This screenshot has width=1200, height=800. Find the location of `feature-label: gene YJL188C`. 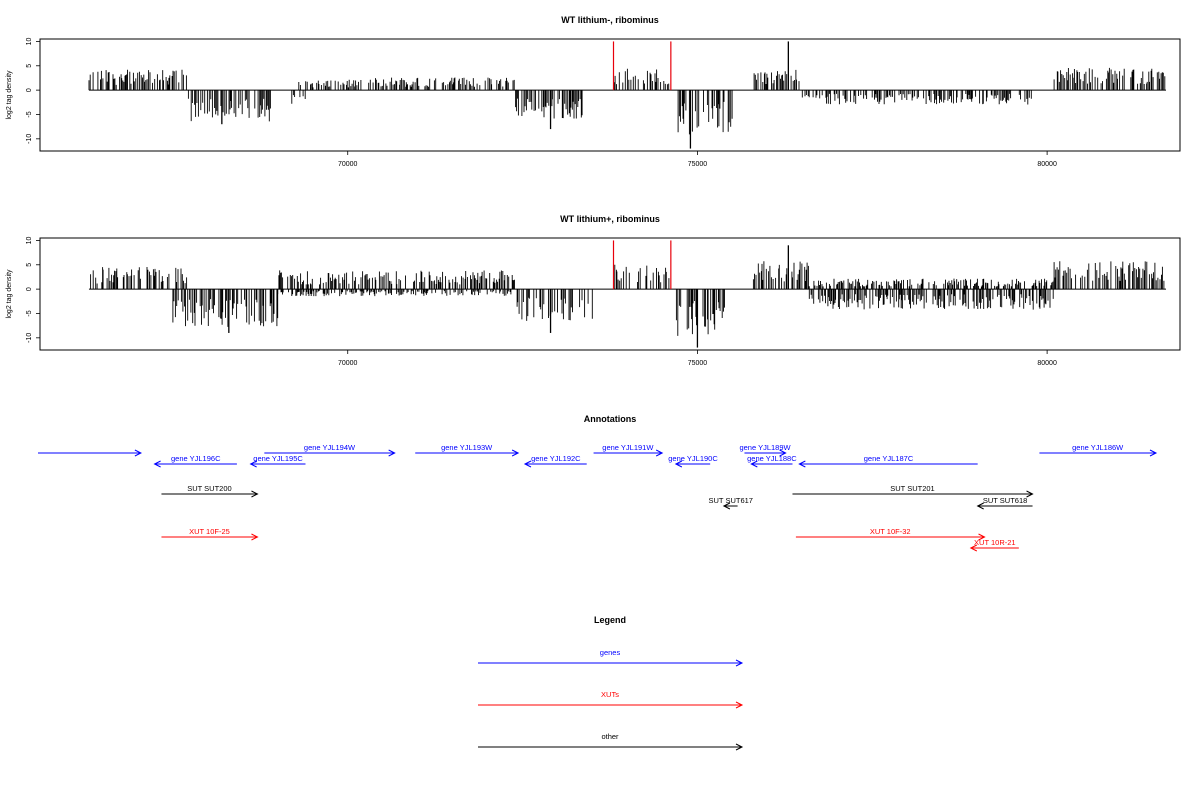

feature-label: gene YJL188C is located at coordinates (772, 458).